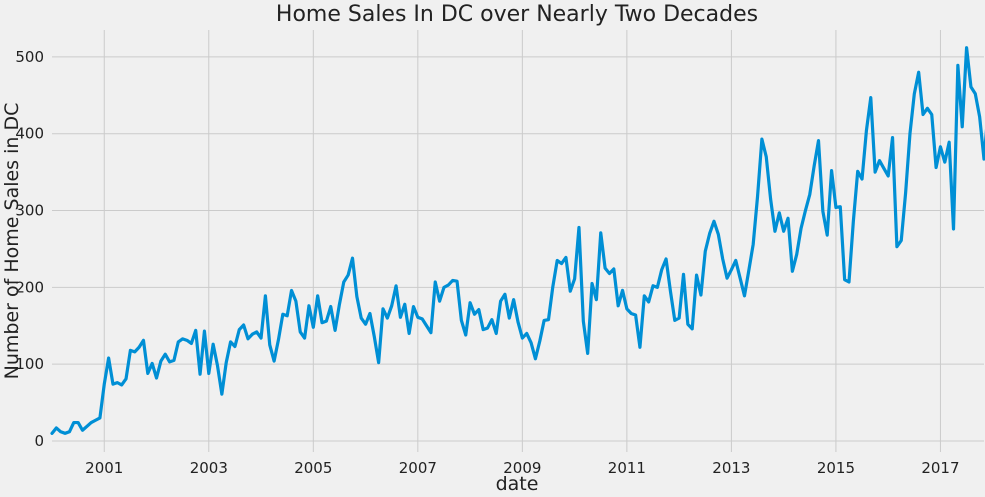 This screenshot has height=497, width=985. What do you see at coordinates (12, 241) in the screenshot?
I see `y-axis-label: Number of Home Sales in DC` at bounding box center [12, 241].